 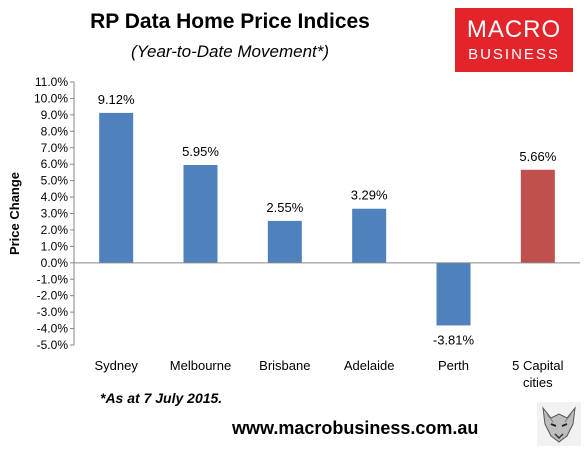 I want to click on y-tick-label: 5.0%, so click(x=55, y=181).